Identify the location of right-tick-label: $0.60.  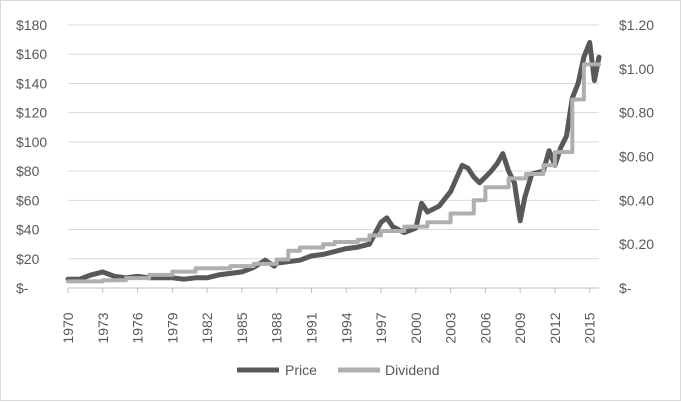
(636, 157).